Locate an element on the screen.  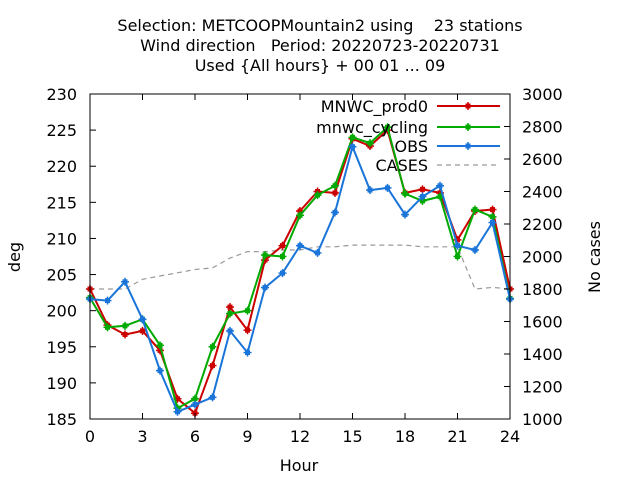
y2-tick-label: 1200 is located at coordinates (542, 387).